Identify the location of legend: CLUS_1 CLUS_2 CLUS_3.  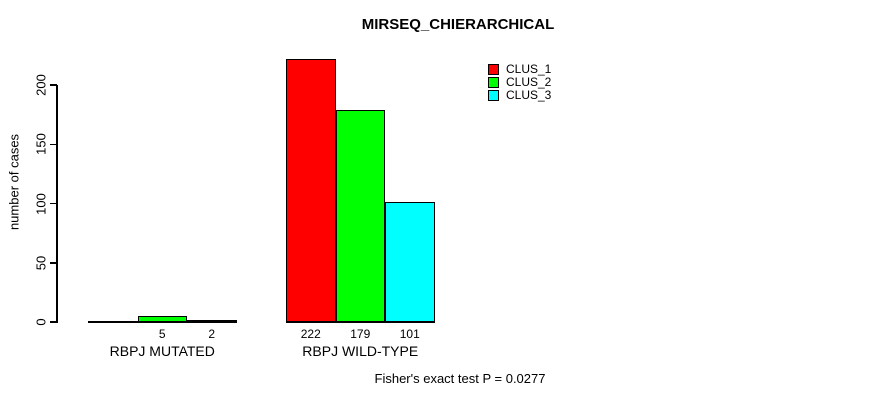
(519, 82).